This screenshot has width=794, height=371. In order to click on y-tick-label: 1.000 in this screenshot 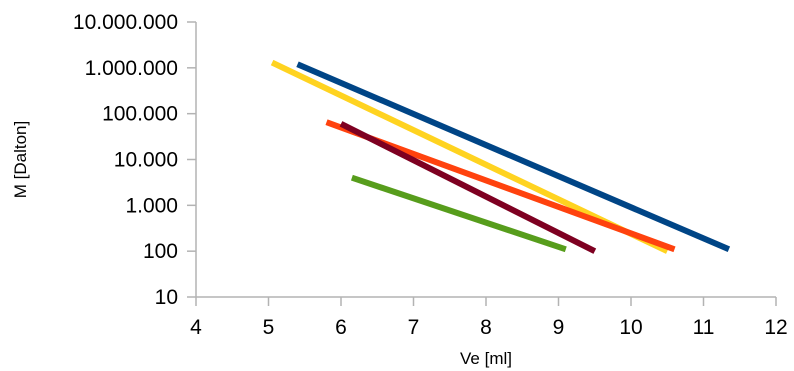, I will do `click(151, 205)`.